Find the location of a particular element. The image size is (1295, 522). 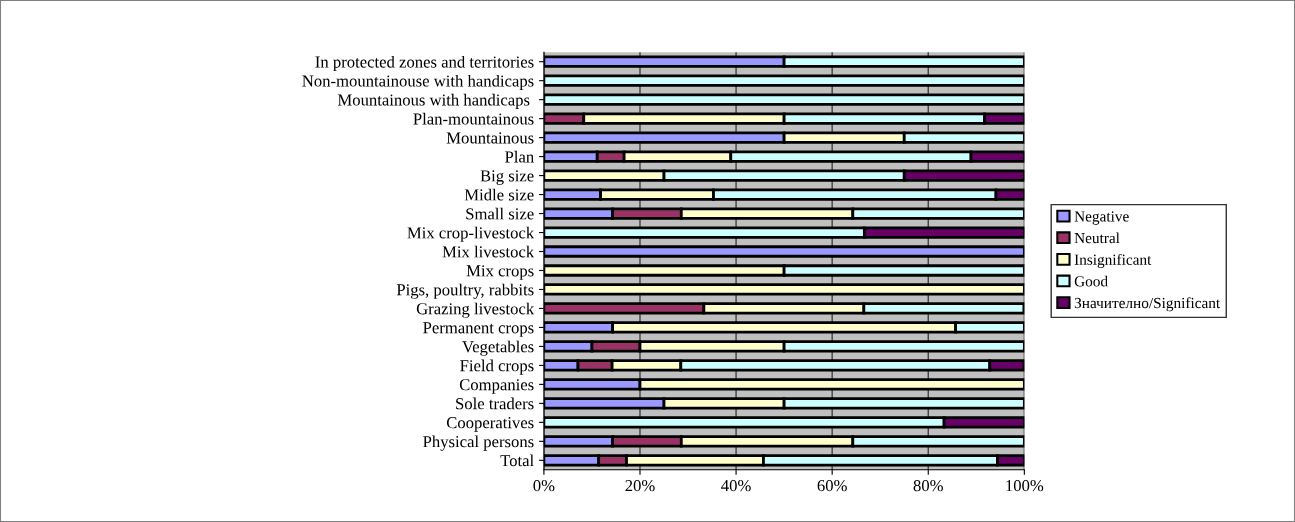

y-tick-label: Mix crop-livestock is located at coordinates (471, 234).